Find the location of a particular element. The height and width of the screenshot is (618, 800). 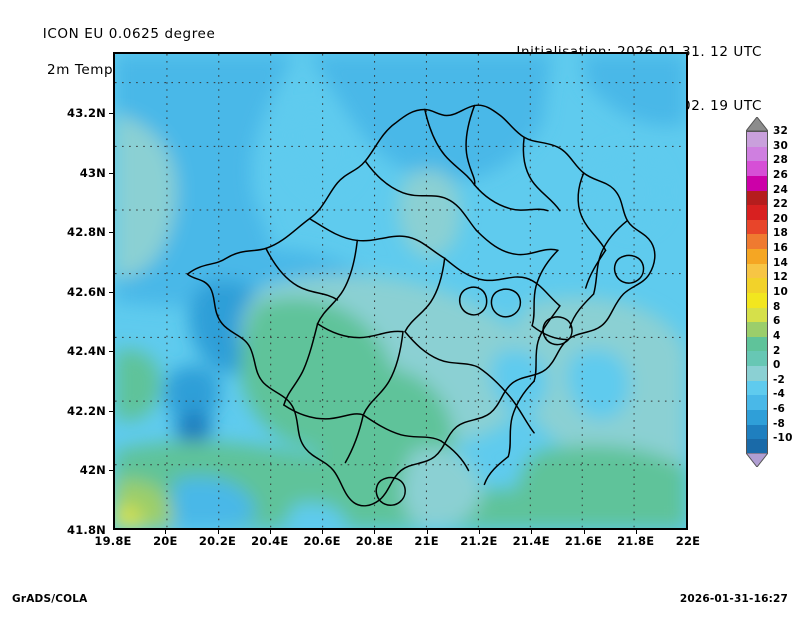

colorbar-tick-label: 22 is located at coordinates (781, 204).